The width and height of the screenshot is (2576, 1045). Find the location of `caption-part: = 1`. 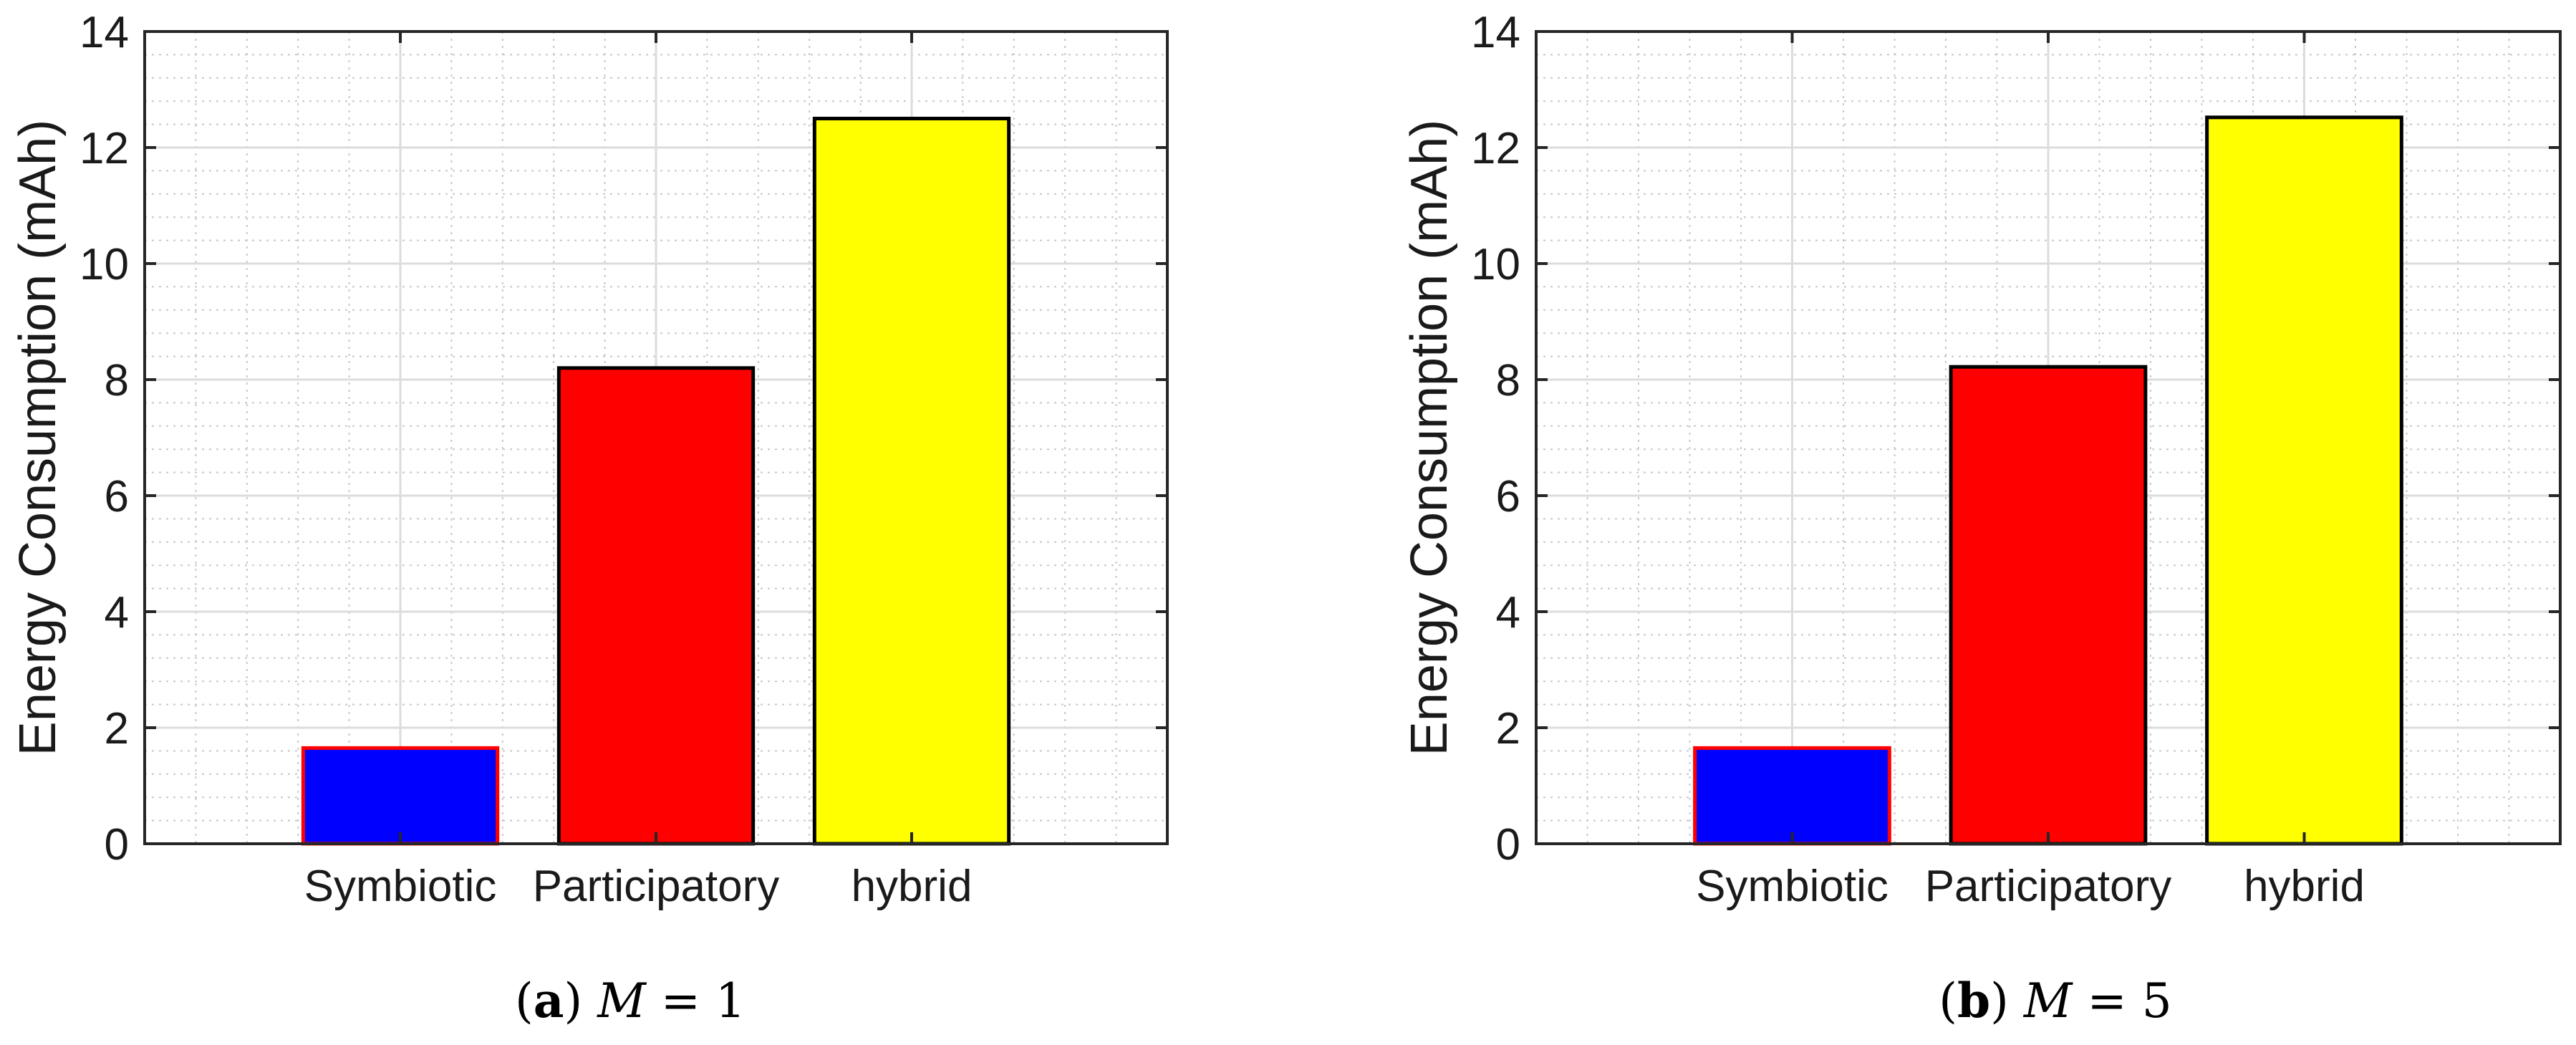

caption-part: = 1 is located at coordinates (696, 1001).